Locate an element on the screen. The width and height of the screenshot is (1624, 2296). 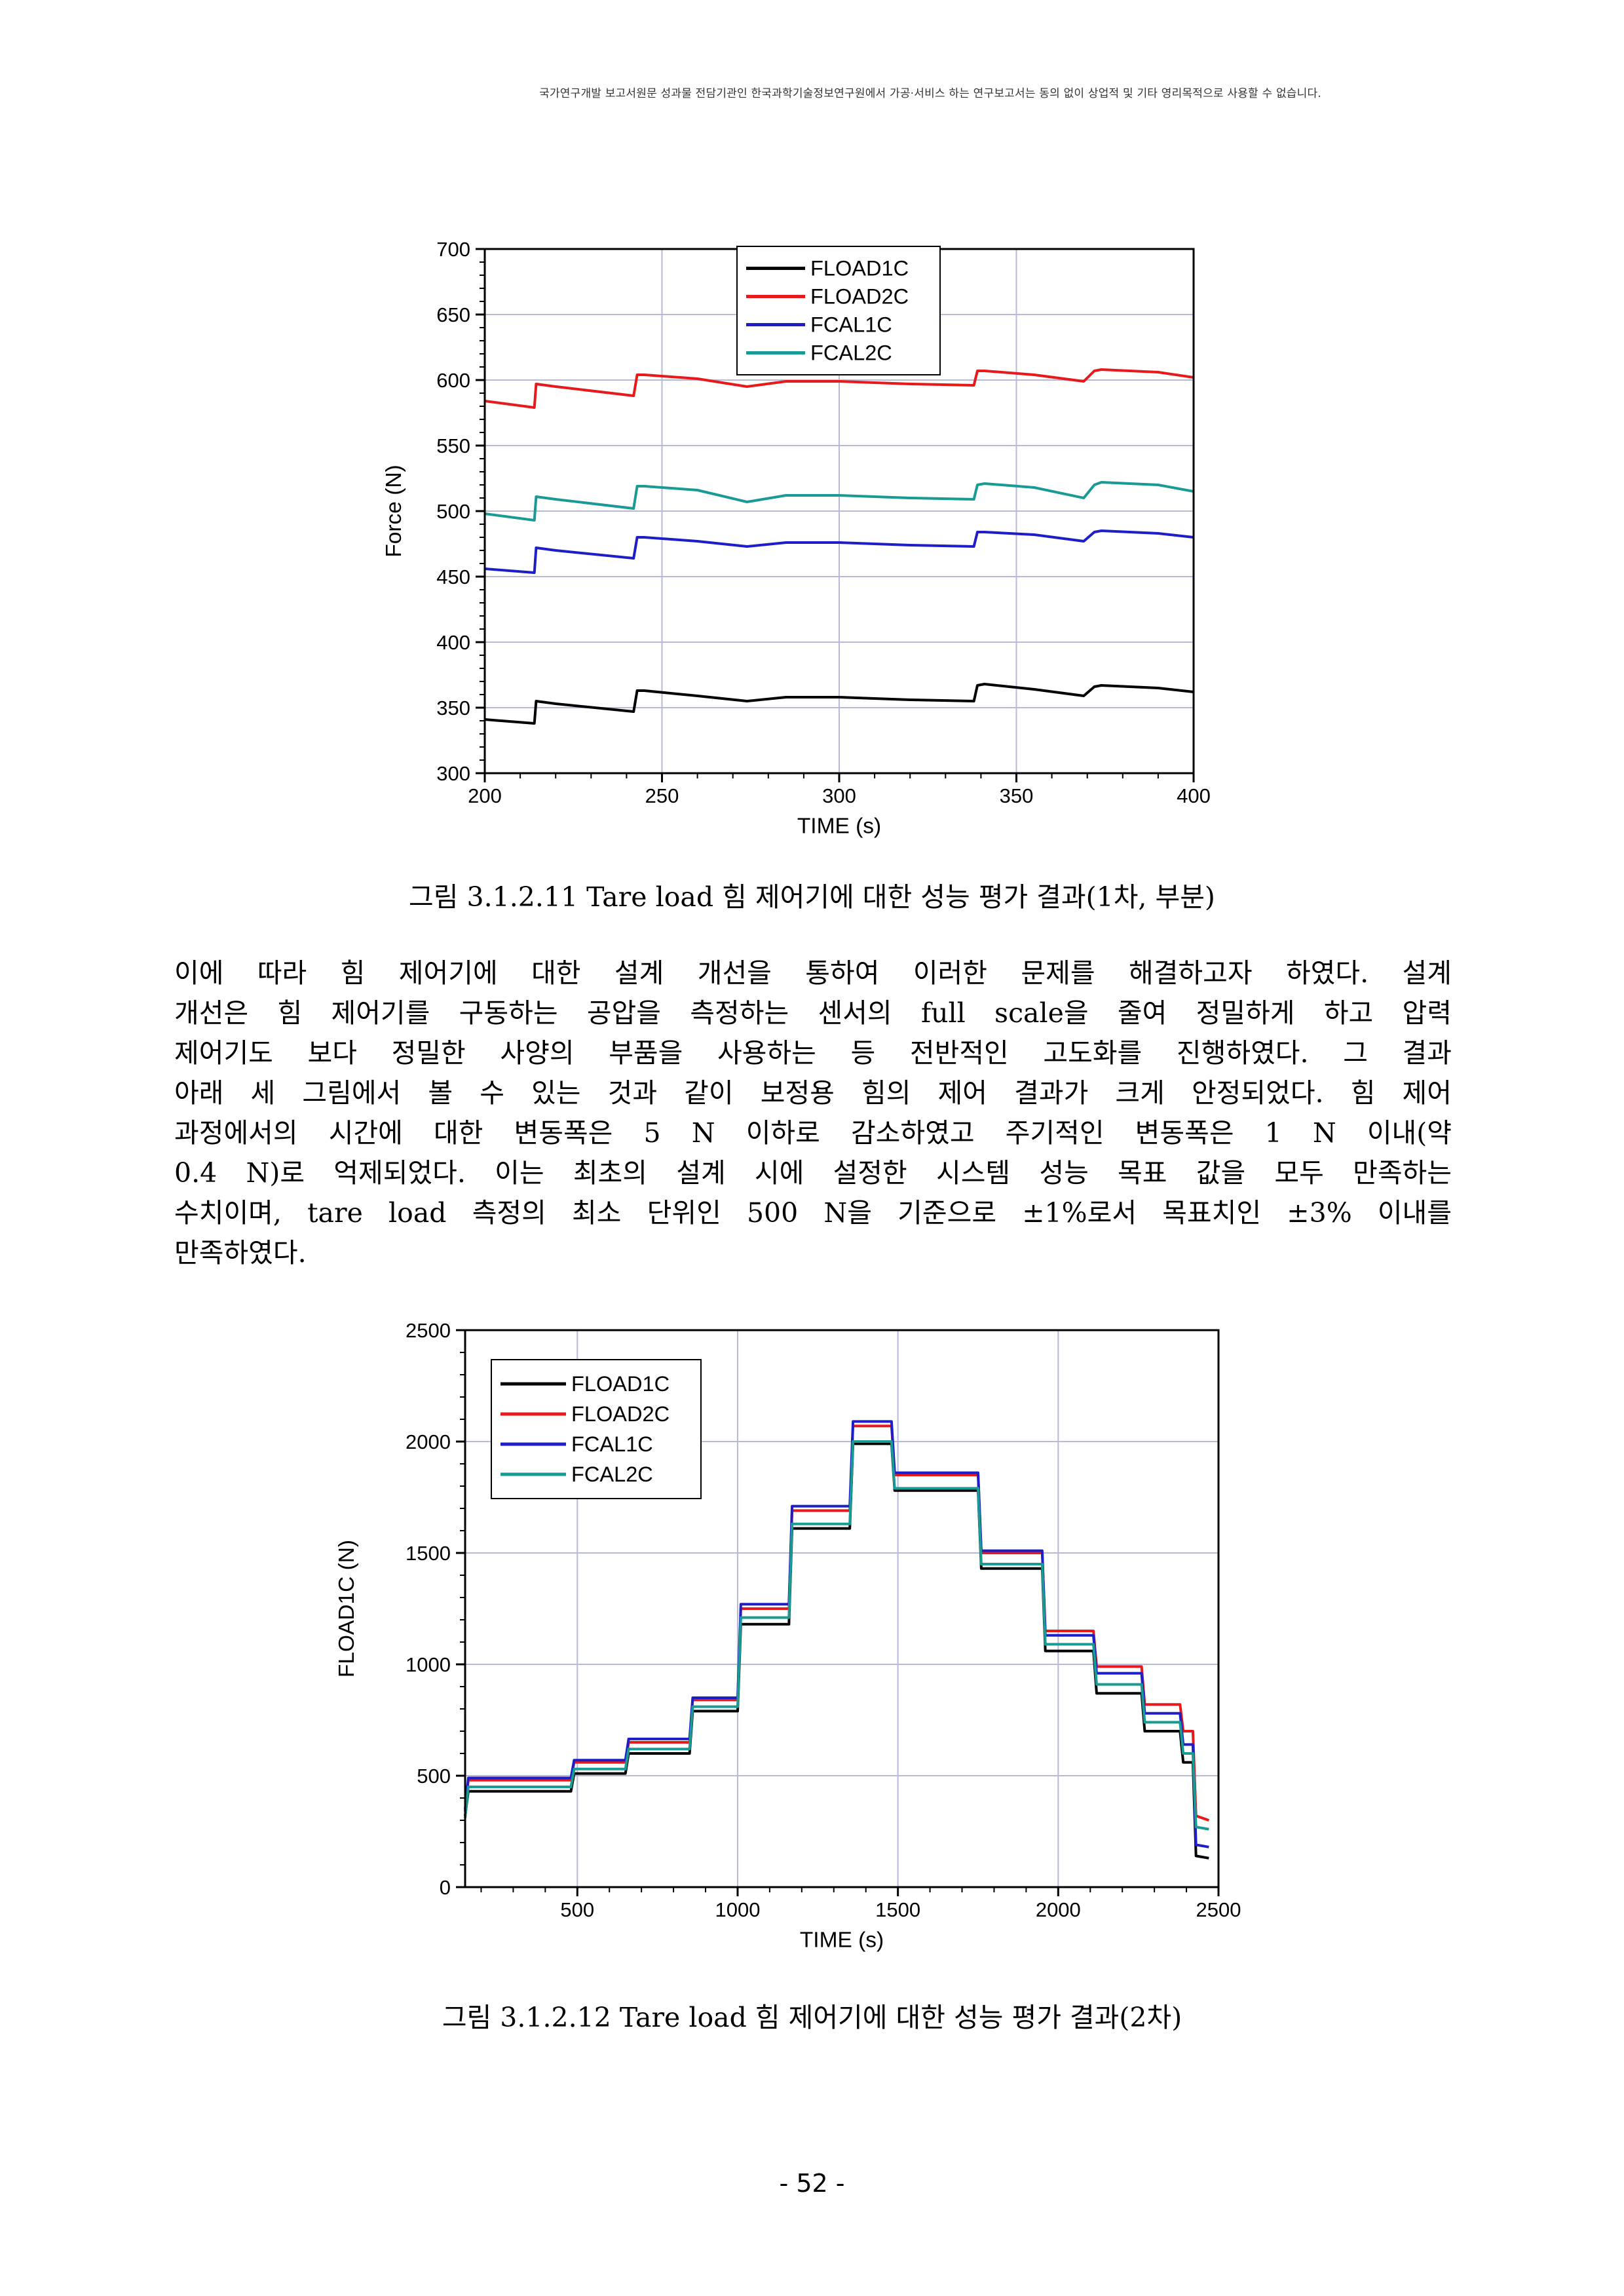
x-tick-label: 300 is located at coordinates (839, 795).